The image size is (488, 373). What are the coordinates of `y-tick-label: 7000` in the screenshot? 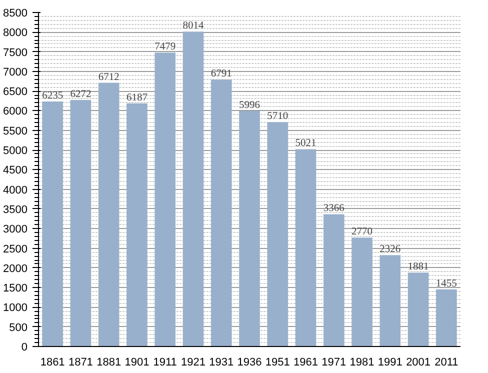 It's located at (15, 72).